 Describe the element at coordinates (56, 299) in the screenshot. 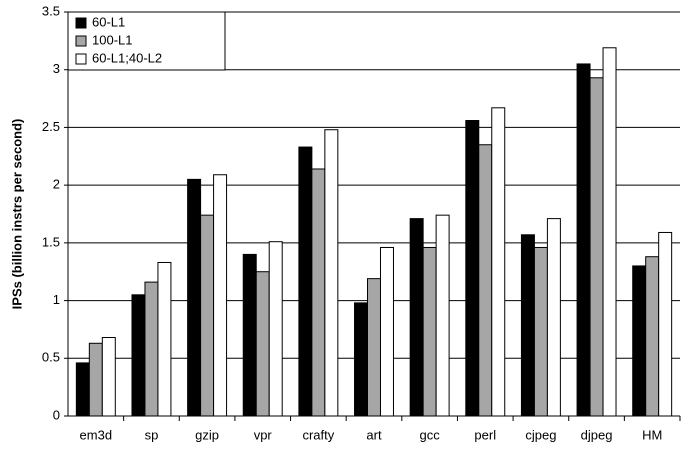

I see `y-tick-label: 1` at that location.